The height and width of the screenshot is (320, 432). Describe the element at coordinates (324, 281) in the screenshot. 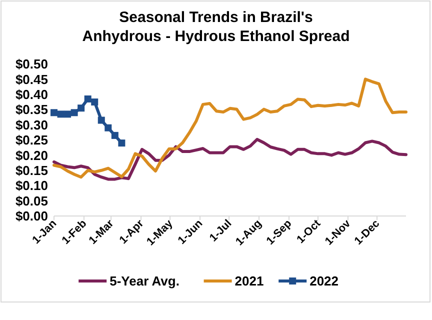

I see `legend-label: 2022` at that location.